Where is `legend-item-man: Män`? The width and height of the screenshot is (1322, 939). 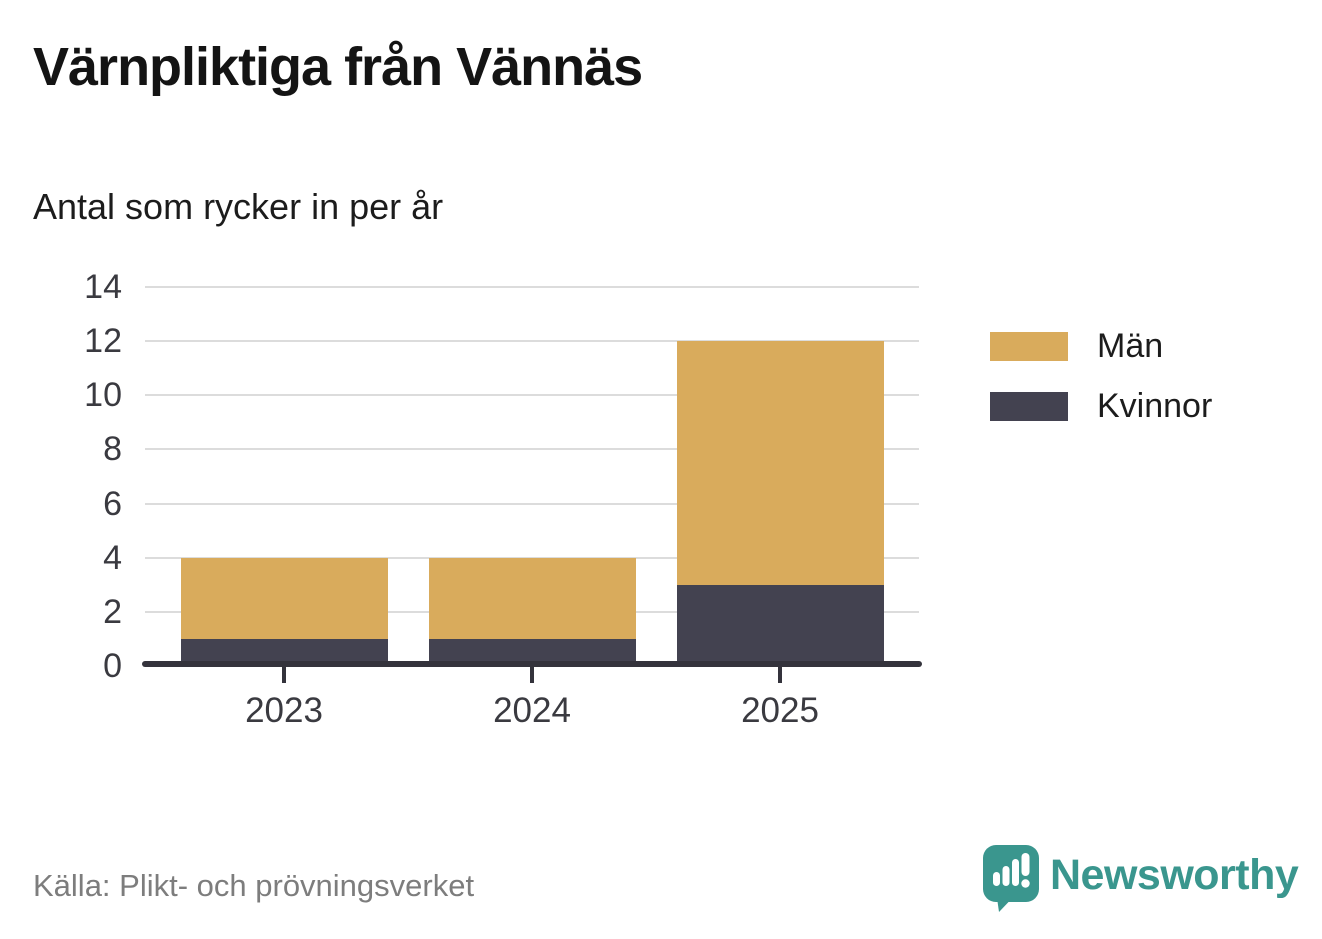
legend-item-man: Män is located at coordinates (1101, 346).